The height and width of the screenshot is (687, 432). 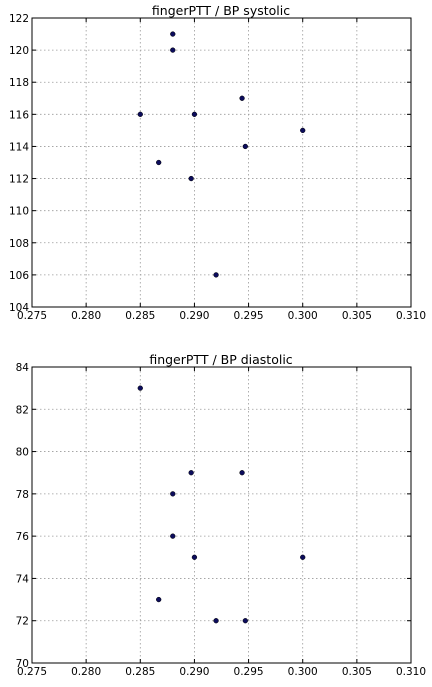 What do you see at coordinates (19, 180) in the screenshot?
I see `y-tick-label: 112` at bounding box center [19, 180].